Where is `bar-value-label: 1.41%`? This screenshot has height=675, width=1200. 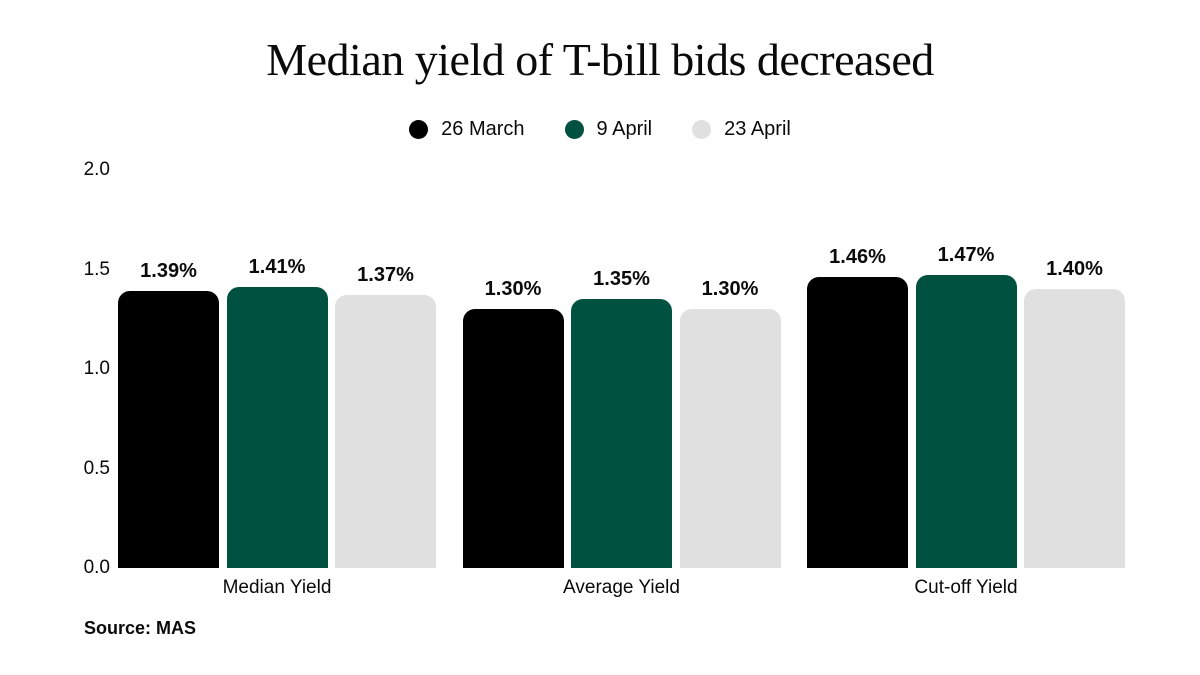
bar-value-label: 1.41% is located at coordinates (277, 267).